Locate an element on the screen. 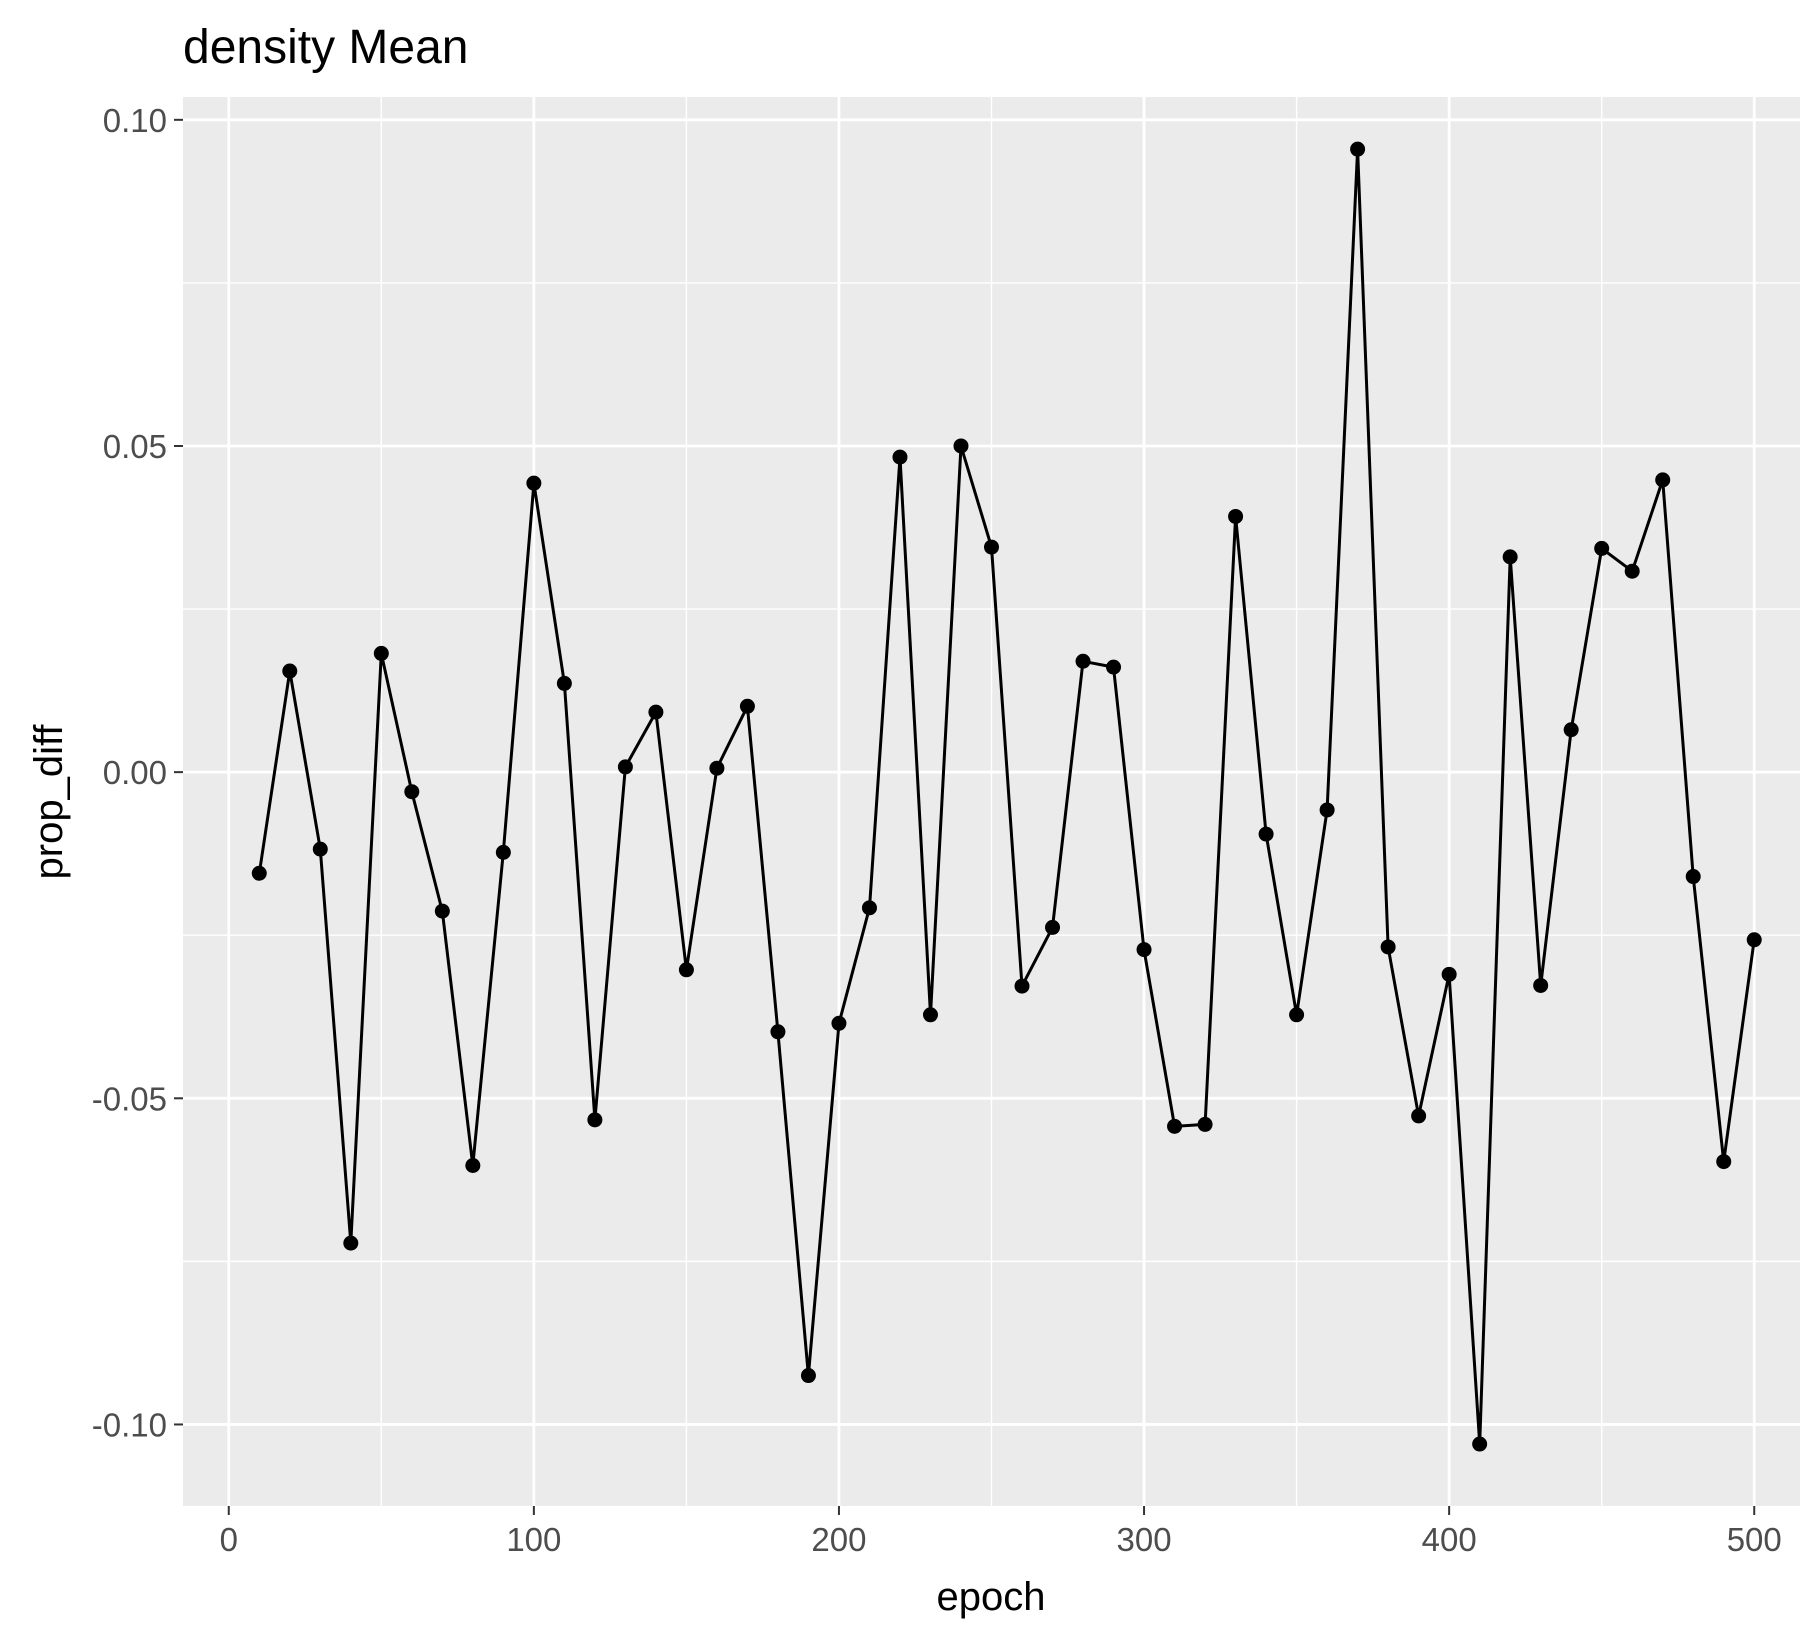 Image resolution: width=1815 pixels, height=1634 pixels. y-tick-label: 0.05 is located at coordinates (135, 446).